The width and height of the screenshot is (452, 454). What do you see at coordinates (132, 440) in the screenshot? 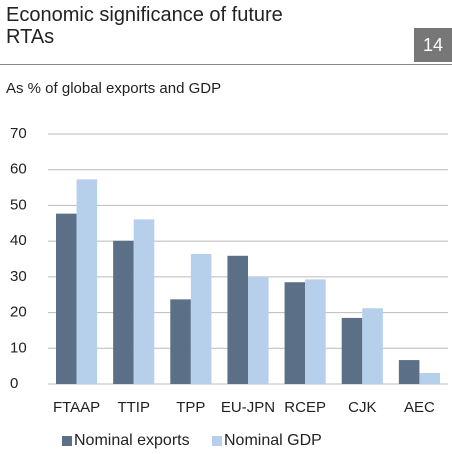
I see `legend-label: Nominal exports` at bounding box center [132, 440].